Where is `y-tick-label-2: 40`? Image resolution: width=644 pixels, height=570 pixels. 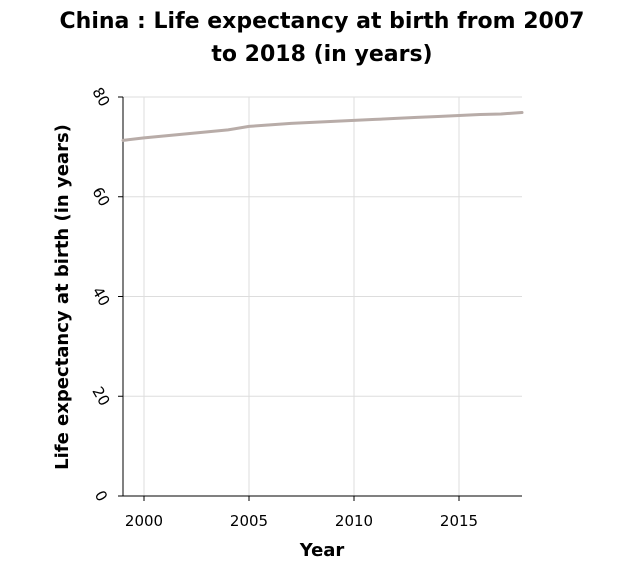 y-tick-label-2: 40 is located at coordinates (100, 297).